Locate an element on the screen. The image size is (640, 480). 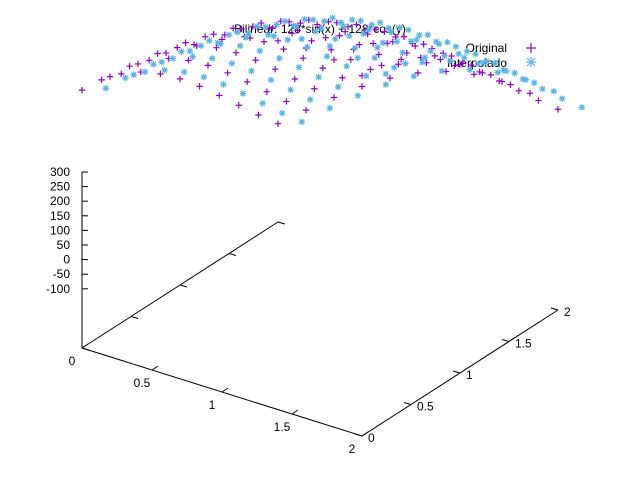
z-tick-label: -100 is located at coordinates (58, 289).